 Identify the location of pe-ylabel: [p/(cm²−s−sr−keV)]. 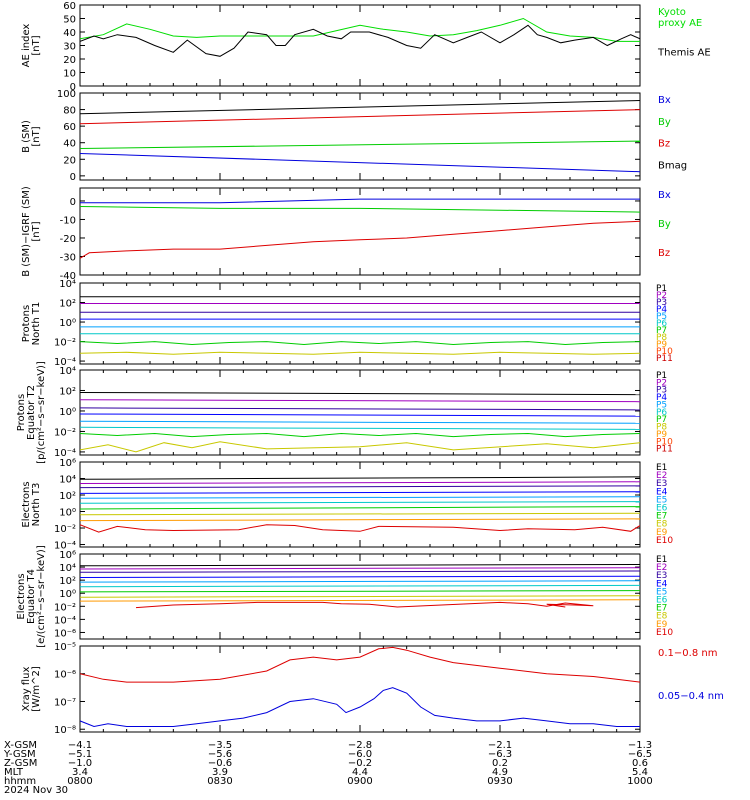
(41, 412).